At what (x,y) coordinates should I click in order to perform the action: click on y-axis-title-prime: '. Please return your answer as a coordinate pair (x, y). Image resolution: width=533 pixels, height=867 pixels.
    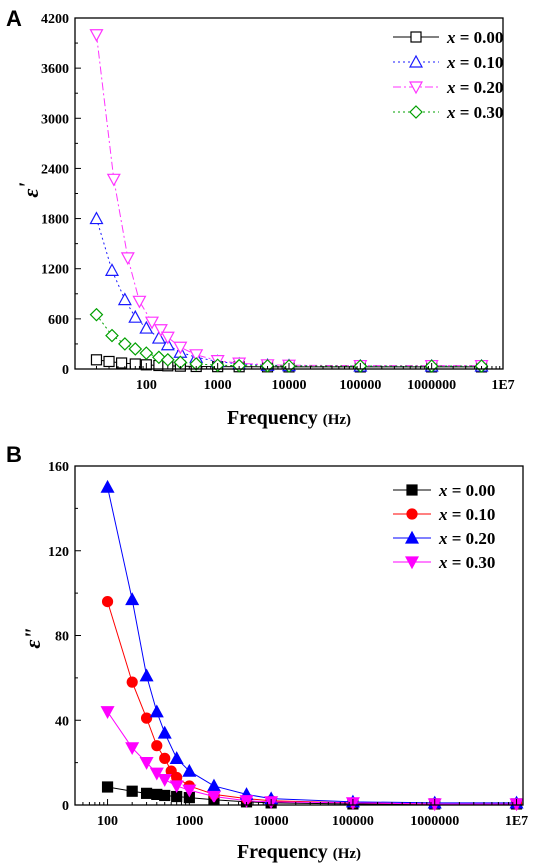
    Looking at the image, I should click on (26, 185).